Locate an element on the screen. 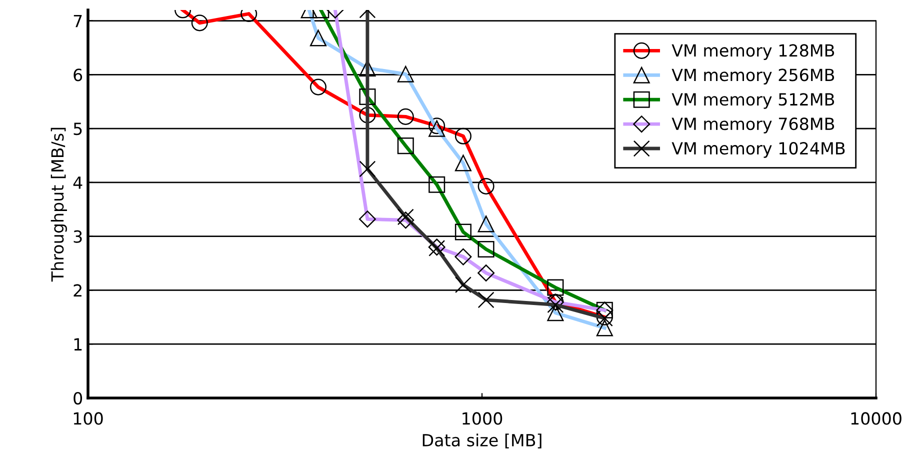 The image size is (923, 476). y-tick-label: 2 is located at coordinates (78, 290).